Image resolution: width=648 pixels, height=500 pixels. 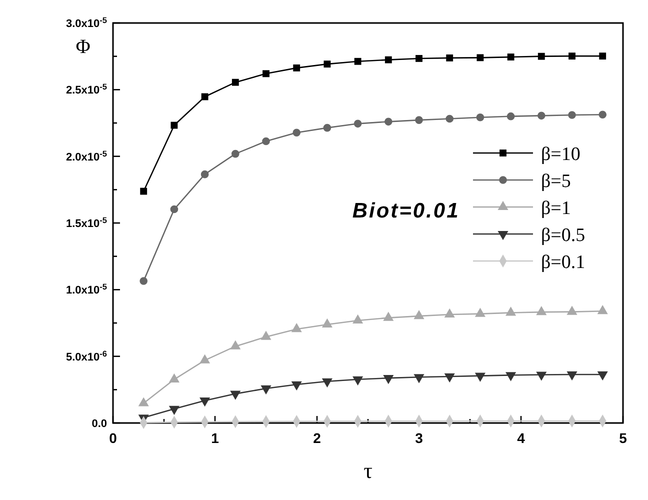 What do you see at coordinates (521, 438) in the screenshot?
I see `x-tick-label: 4` at bounding box center [521, 438].